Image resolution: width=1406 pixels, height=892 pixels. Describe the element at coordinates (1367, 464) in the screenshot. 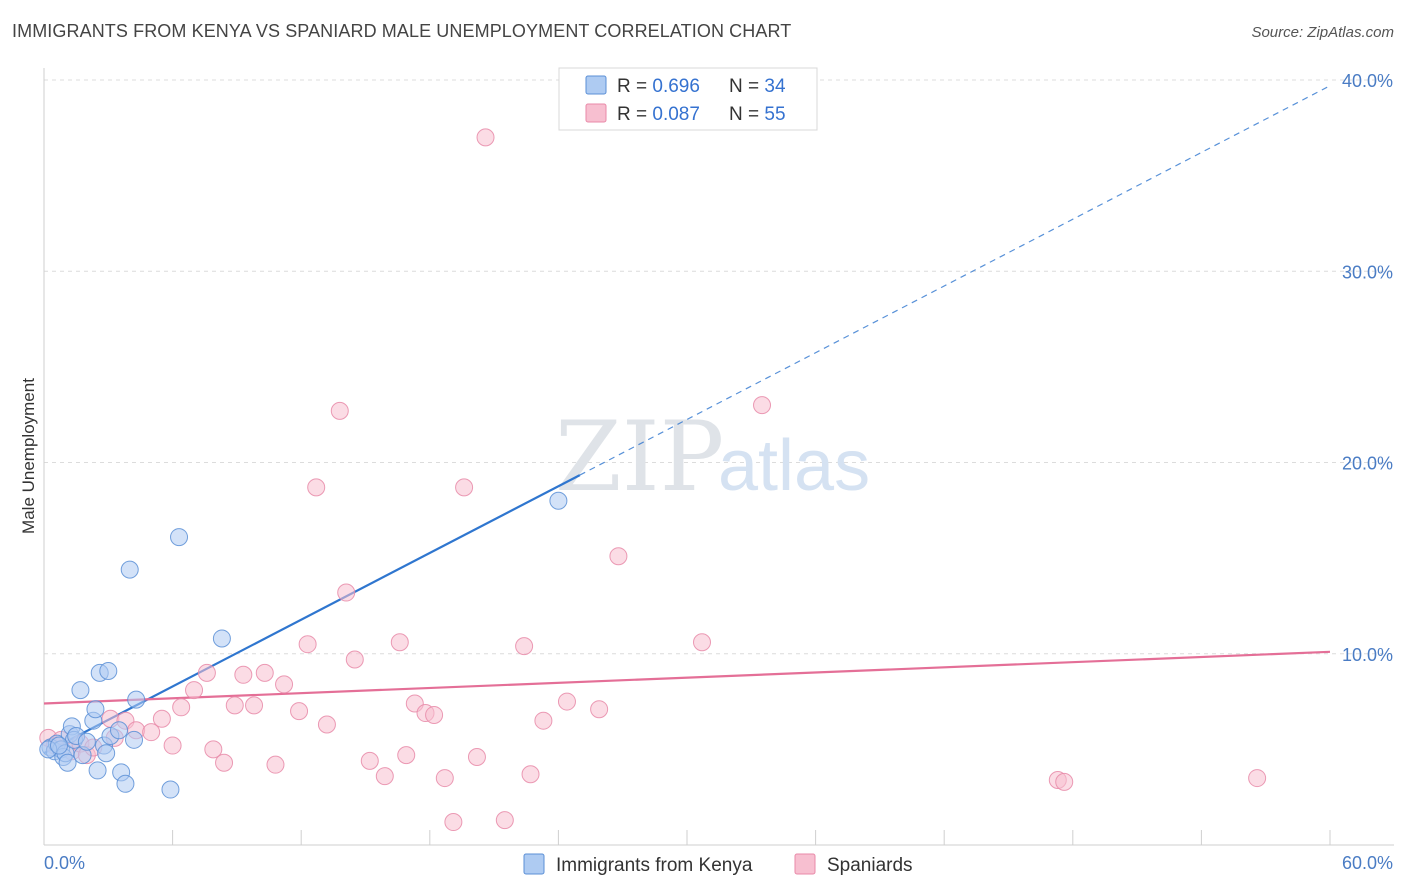

I see `y-tick-label: 20.0%` at that location.